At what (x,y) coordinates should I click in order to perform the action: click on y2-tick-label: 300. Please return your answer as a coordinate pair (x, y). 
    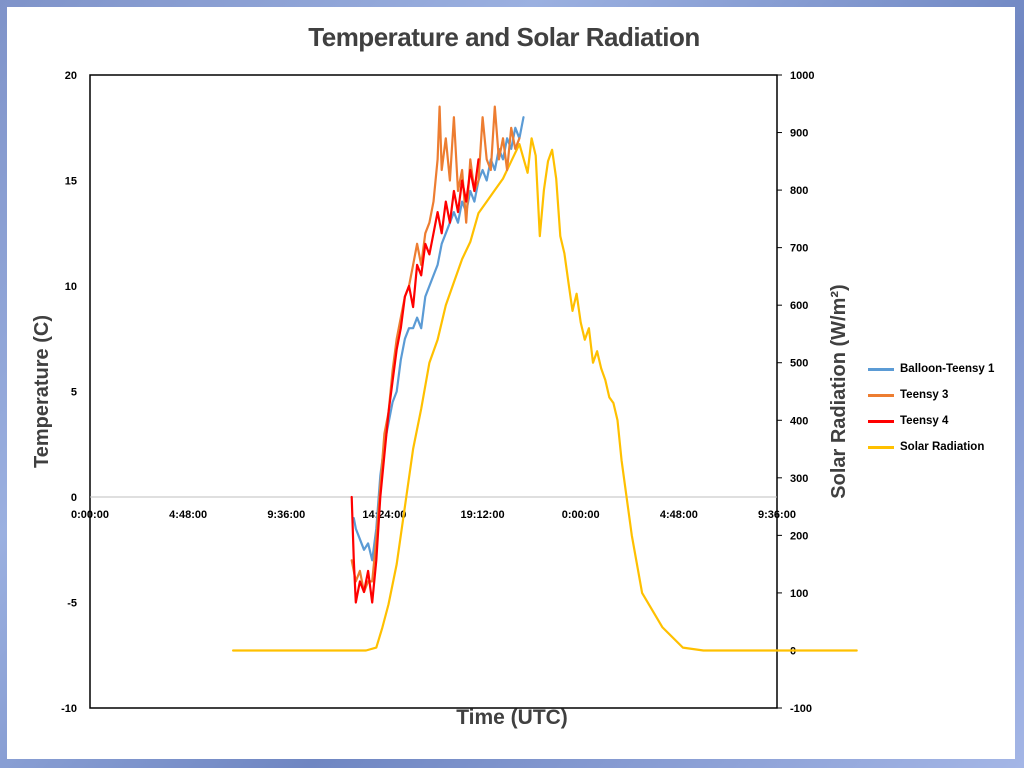
    Looking at the image, I should click on (799, 479).